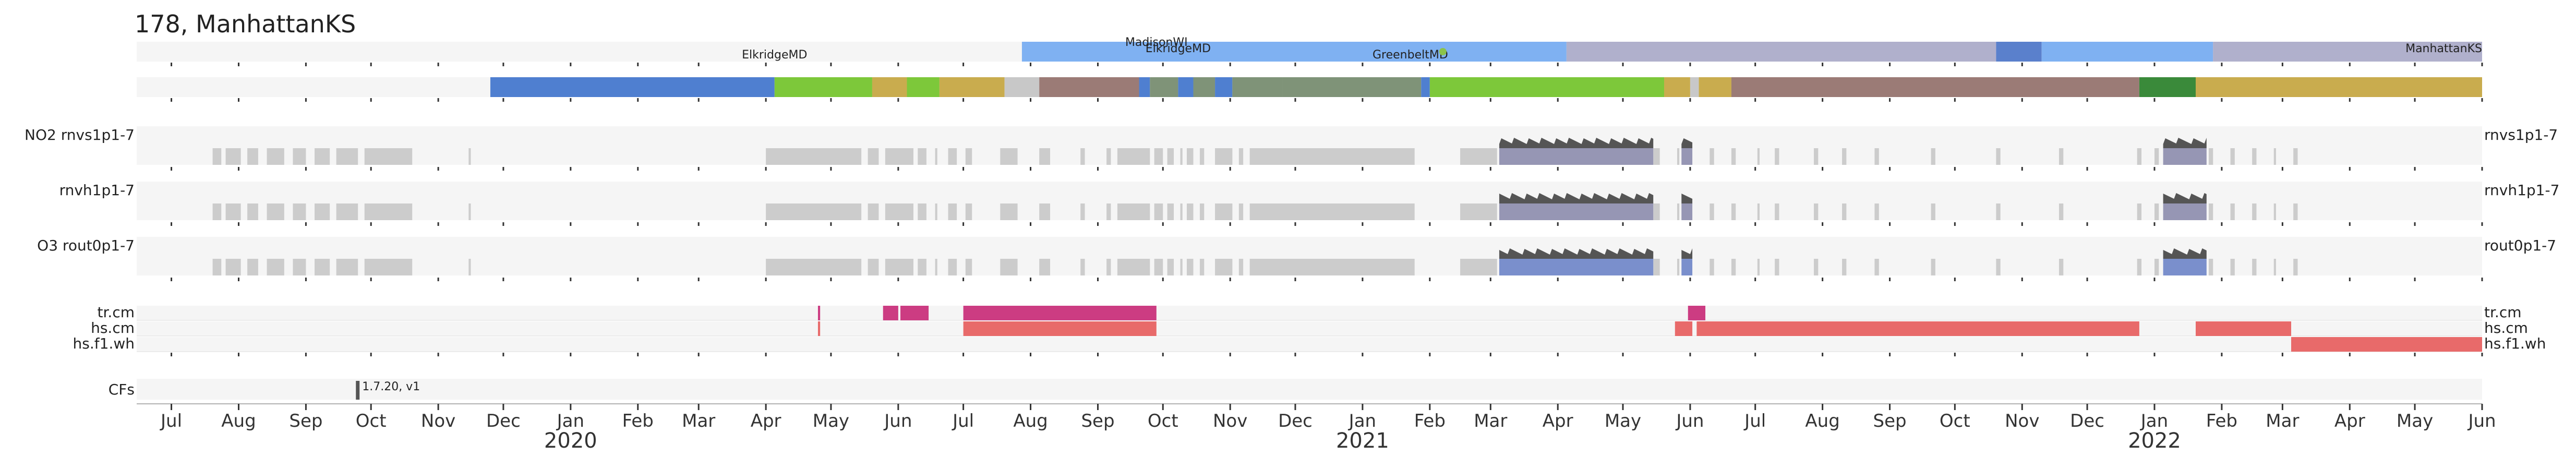 This screenshot has height=468, width=2576. I want to click on x-axis-month-label: Apr, so click(2349, 421).